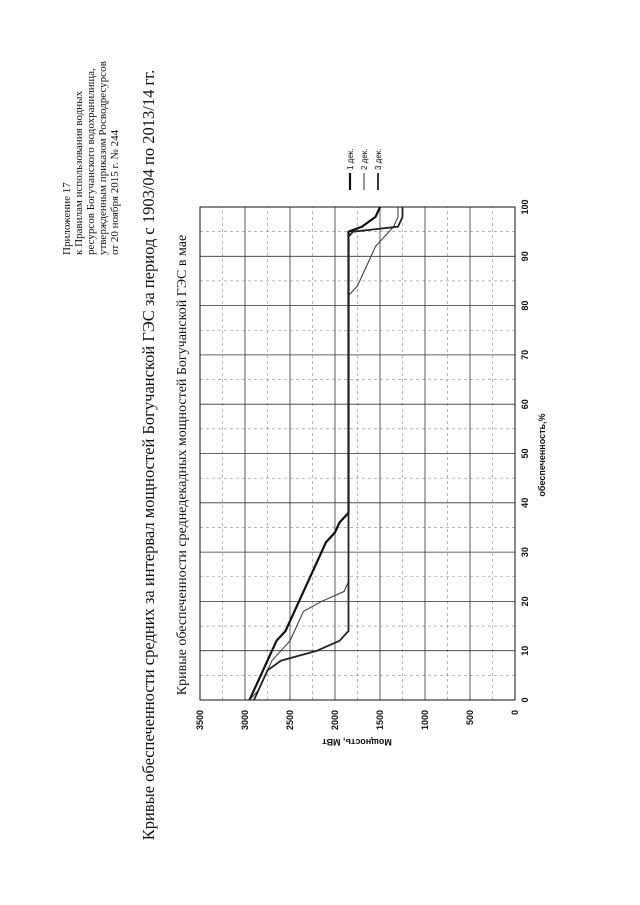  Describe the element at coordinates (525, 404) in the screenshot. I see `x-tick-label: 60` at that location.